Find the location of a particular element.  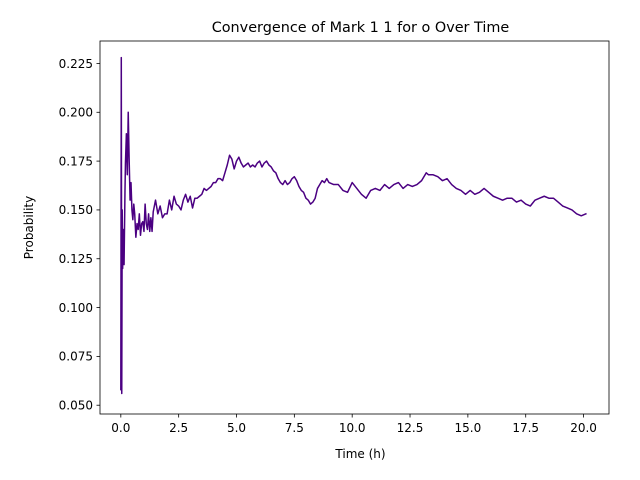

y-axis-ticks: 0.050 0.075 0.100 0.125 0.150 0.175 0.200 0.225 is located at coordinates (79, 235).